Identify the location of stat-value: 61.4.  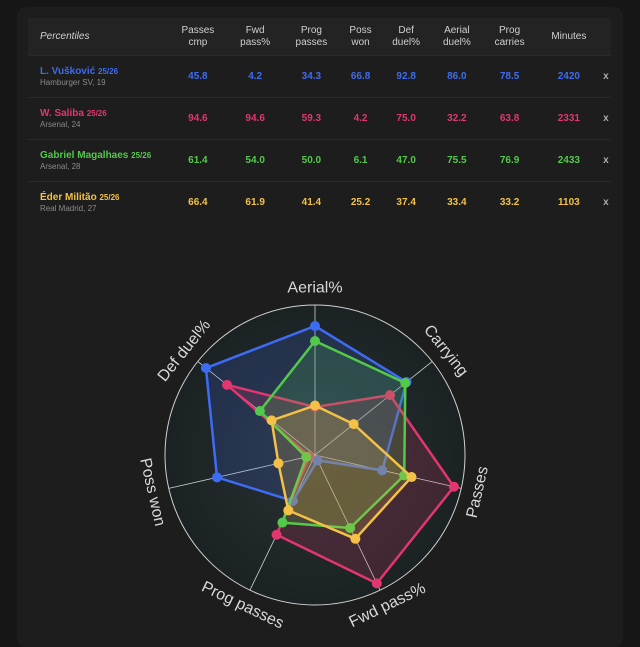
(198, 160).